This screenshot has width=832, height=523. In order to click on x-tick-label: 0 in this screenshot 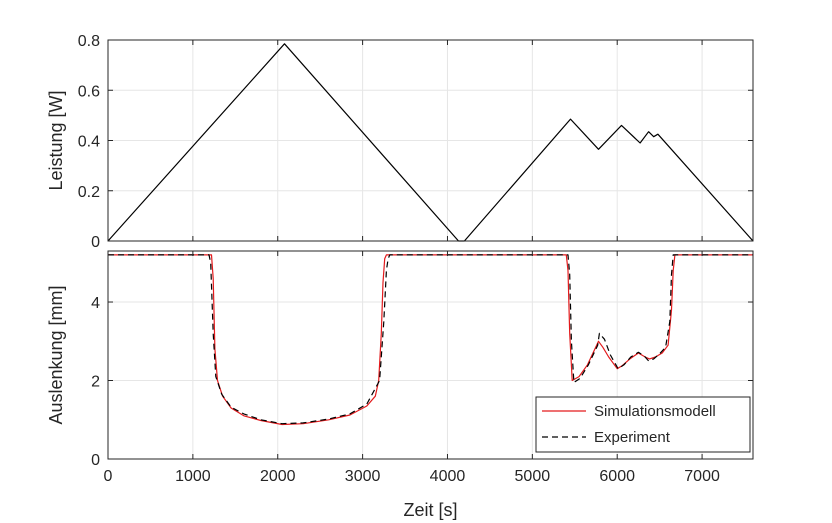, I will do `click(108, 476)`.